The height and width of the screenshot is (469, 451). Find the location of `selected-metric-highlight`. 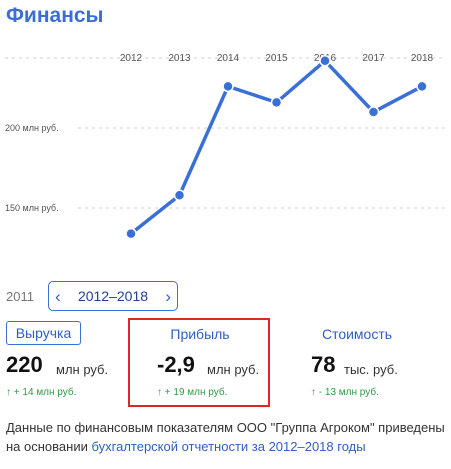

selected-metric-highlight is located at coordinates (199, 362).